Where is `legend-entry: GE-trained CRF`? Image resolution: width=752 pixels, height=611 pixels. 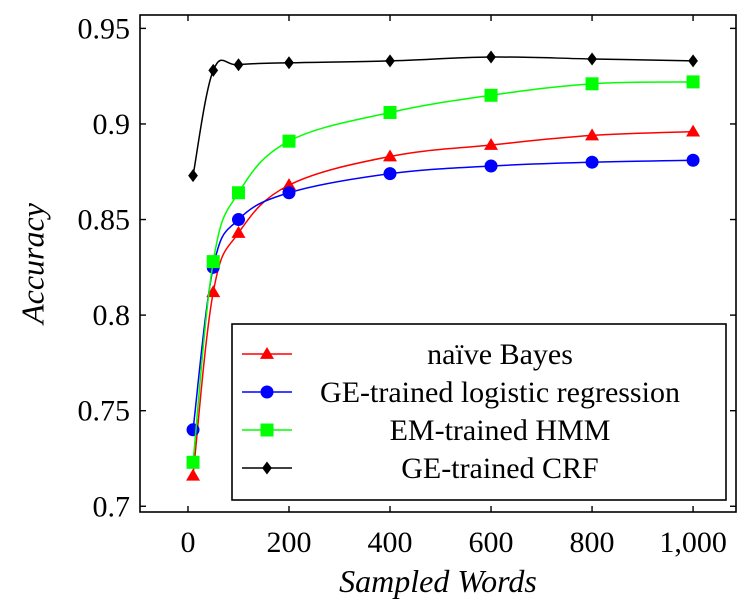
legend-entry: GE-trained CRF is located at coordinates (420, 468).